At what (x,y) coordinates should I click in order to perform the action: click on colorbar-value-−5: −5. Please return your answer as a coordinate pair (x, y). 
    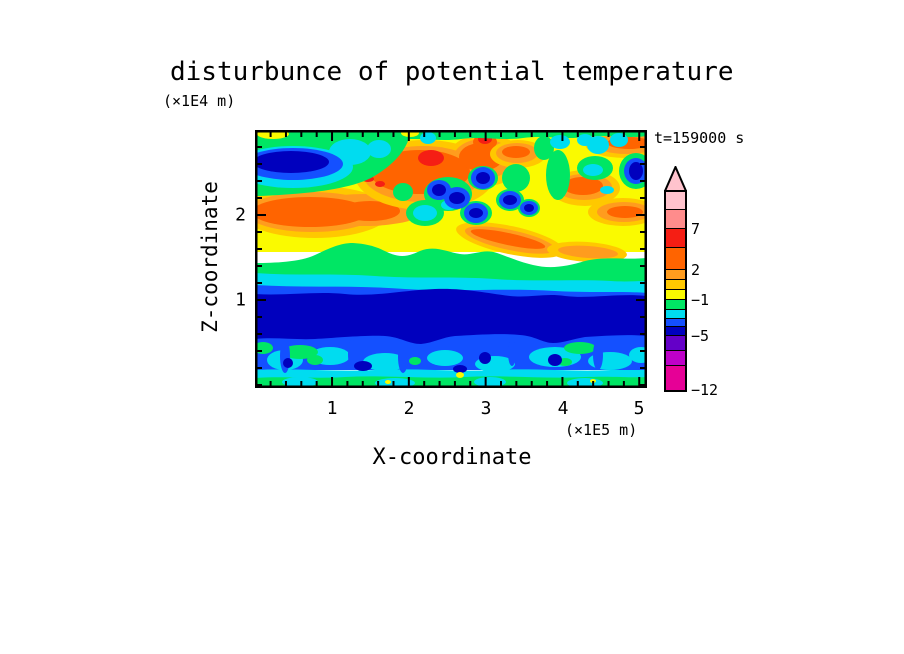
    Looking at the image, I should click on (700, 336).